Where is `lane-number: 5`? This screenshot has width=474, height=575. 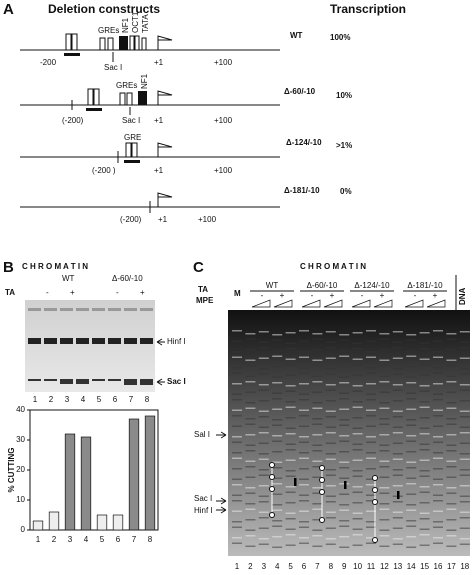
lane-number: 5 is located at coordinates (99, 399).